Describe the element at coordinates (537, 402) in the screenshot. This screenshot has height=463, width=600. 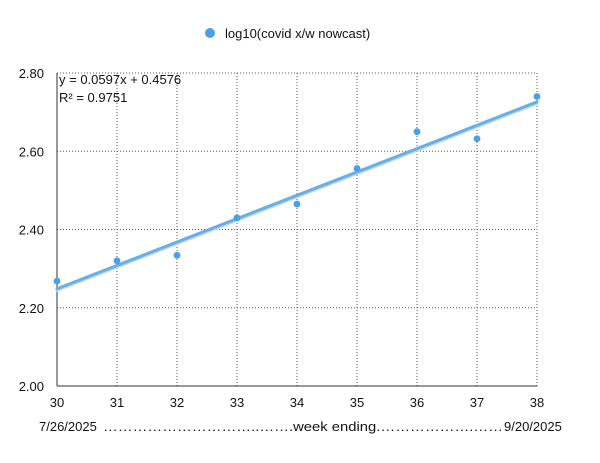
I see `x-tick-label: 38` at that location.